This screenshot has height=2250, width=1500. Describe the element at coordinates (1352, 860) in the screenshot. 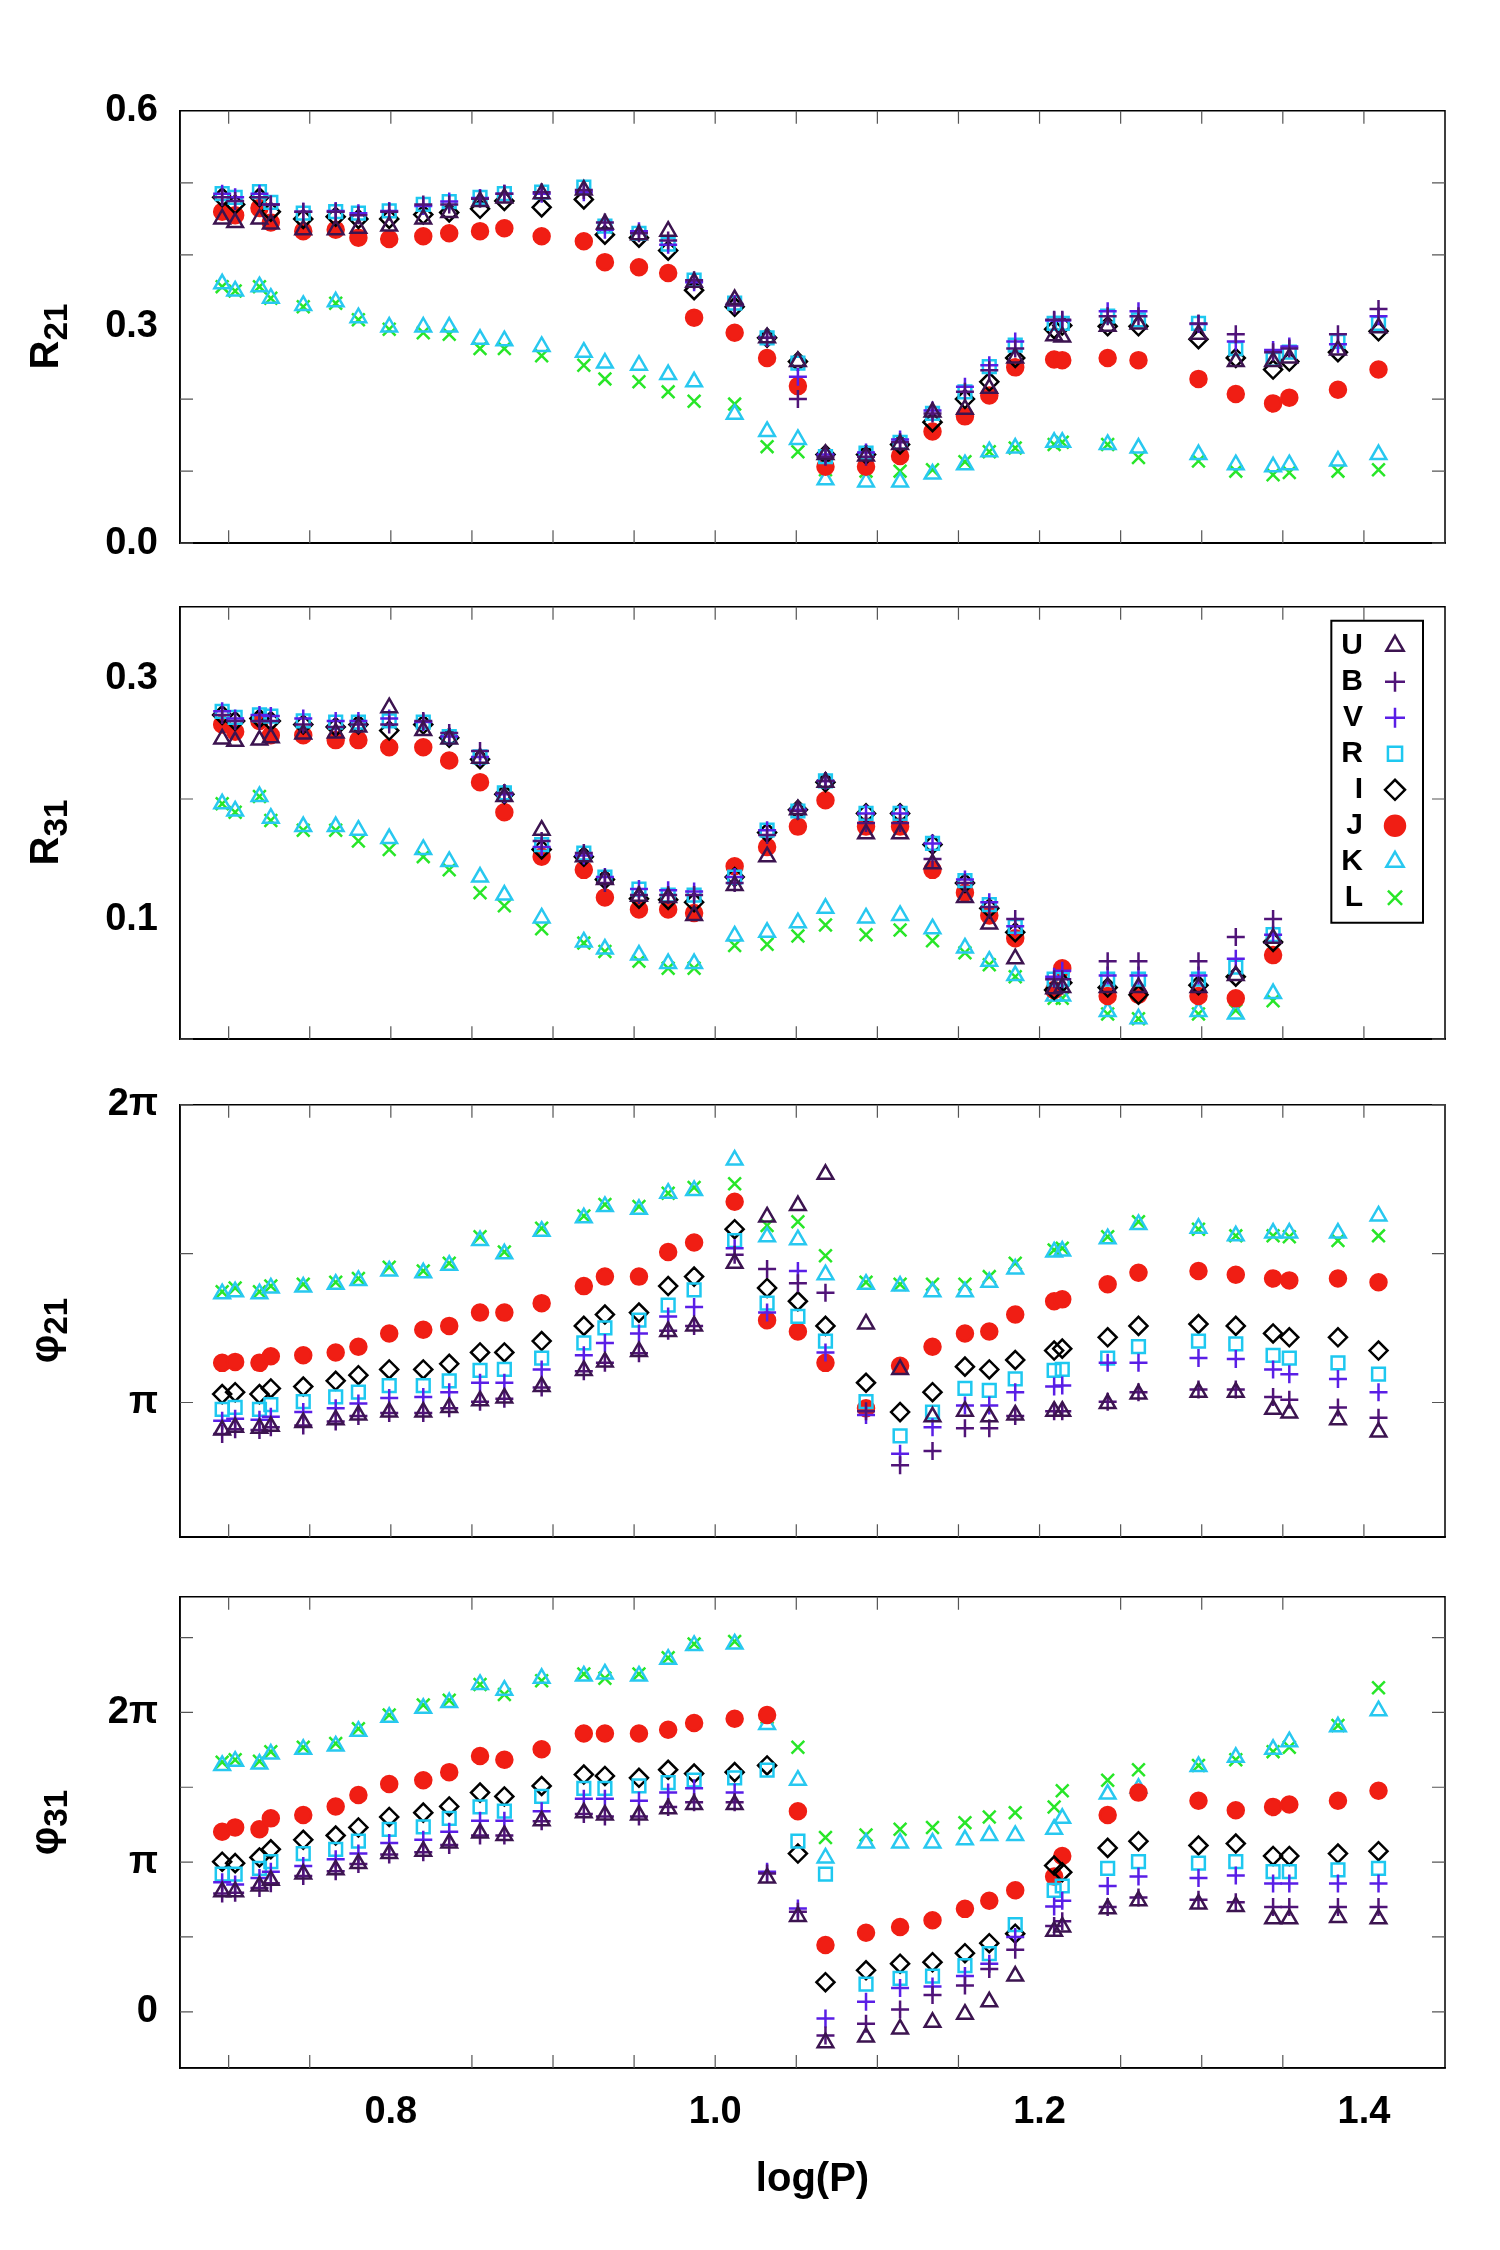

I see `legend-label: K` at that location.